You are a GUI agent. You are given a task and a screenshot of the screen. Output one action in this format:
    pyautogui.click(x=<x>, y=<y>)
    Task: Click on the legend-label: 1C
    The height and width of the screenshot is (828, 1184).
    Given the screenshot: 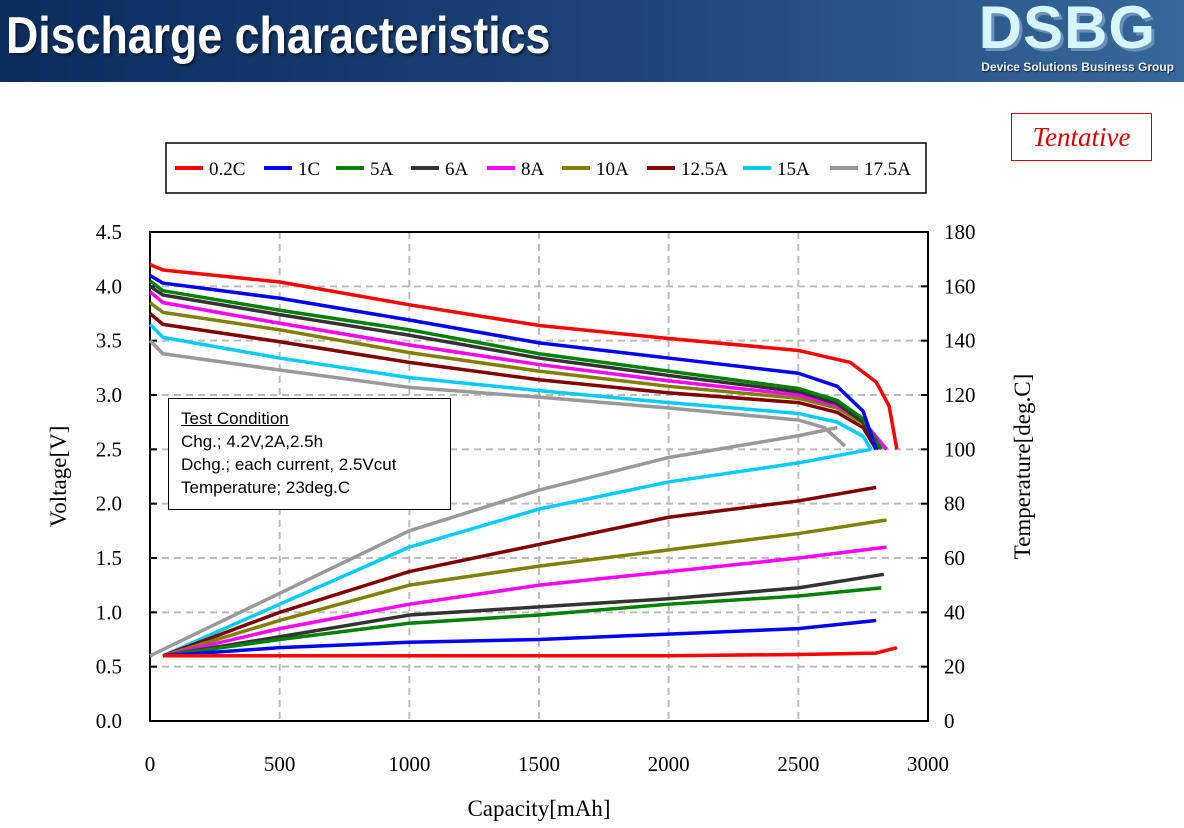 What is the action you would take?
    pyautogui.click(x=309, y=169)
    